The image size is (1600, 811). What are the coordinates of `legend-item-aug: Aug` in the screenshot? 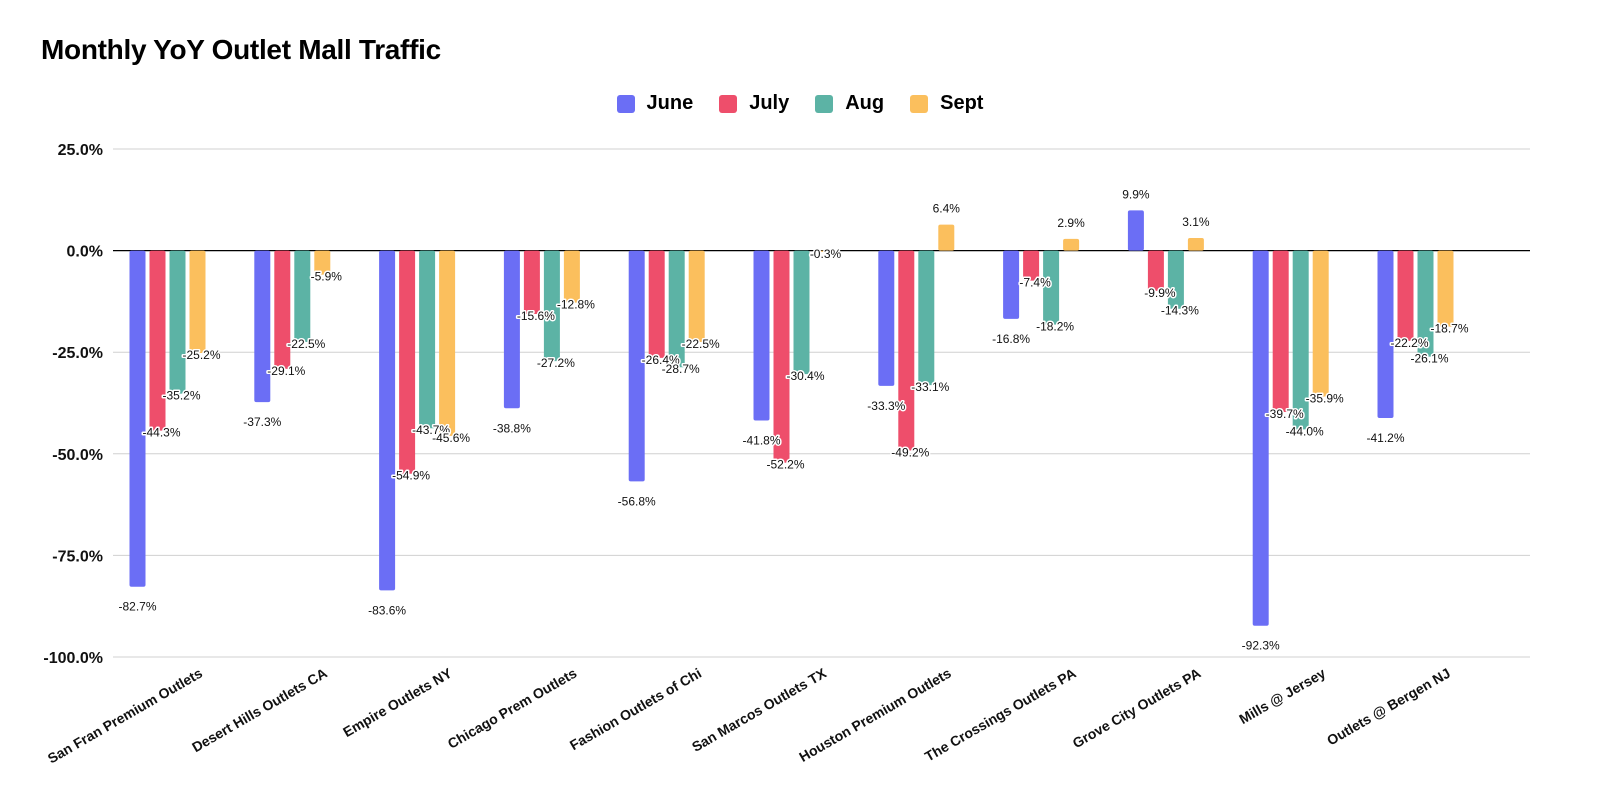 It's located at (849, 103).